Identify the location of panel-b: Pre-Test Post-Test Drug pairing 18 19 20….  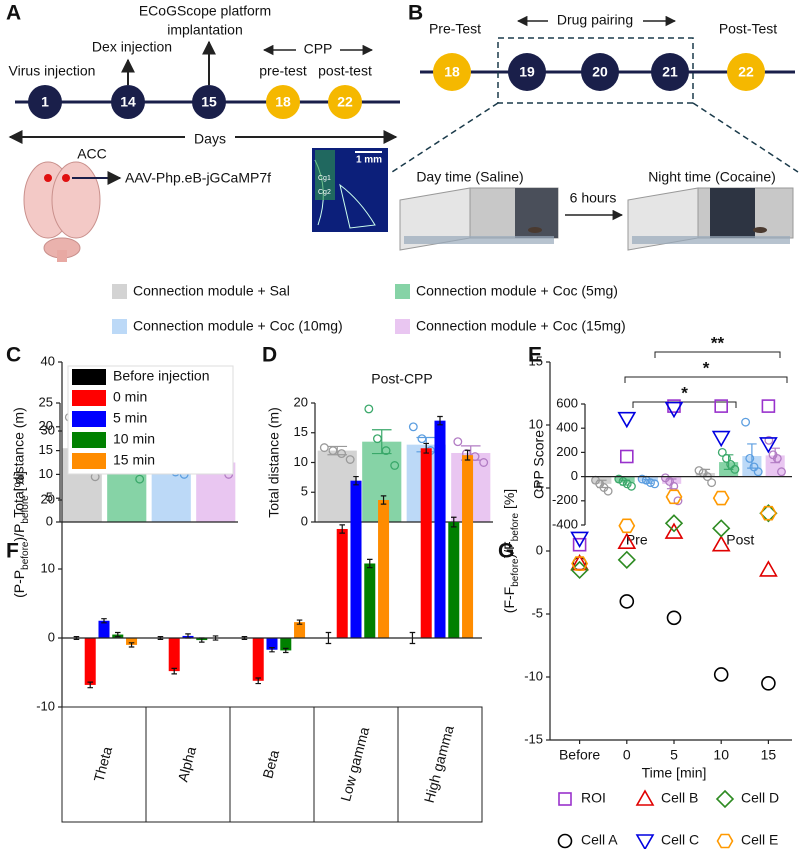
(595, 131).